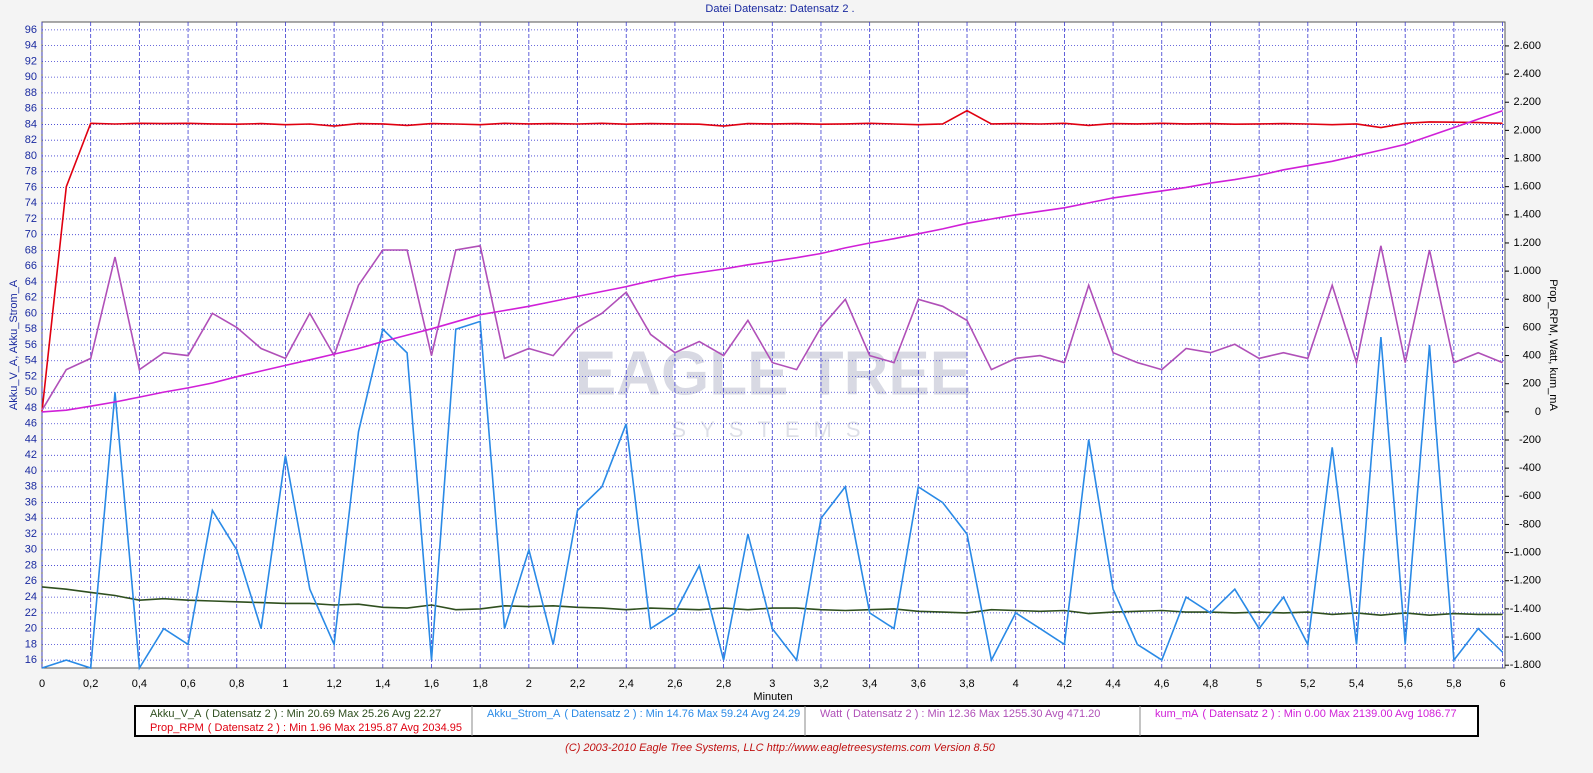 This screenshot has width=1593, height=773. Describe the element at coordinates (820, 684) in the screenshot. I see `x-tick-label: 3,2` at that location.